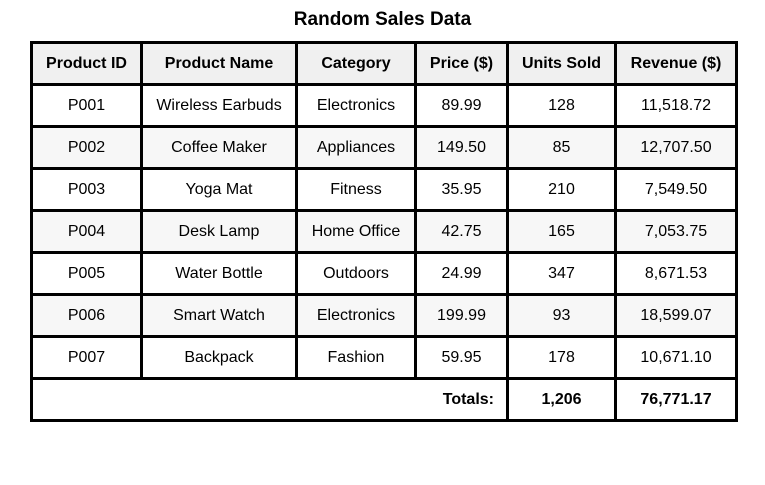 The width and height of the screenshot is (765, 485). What do you see at coordinates (561, 273) in the screenshot?
I see `units-sold-cell: 347` at bounding box center [561, 273].